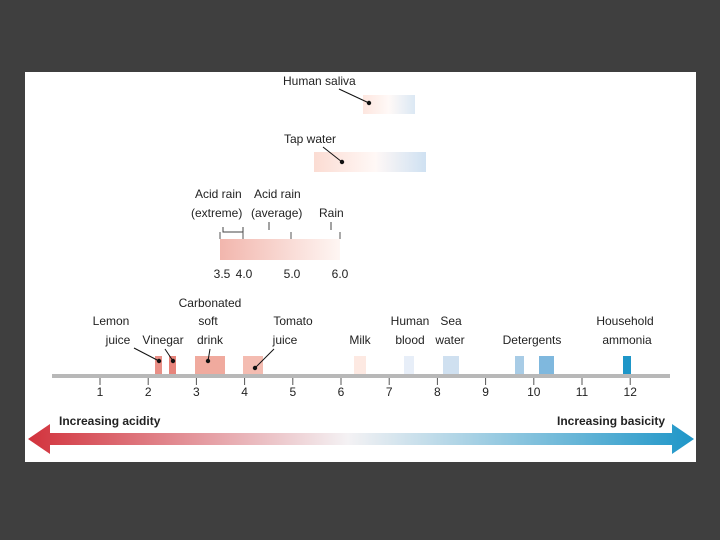 The width and height of the screenshot is (720, 540). Describe the element at coordinates (389, 392) in the screenshot. I see `ph-axis-tick-label: 7` at that location.